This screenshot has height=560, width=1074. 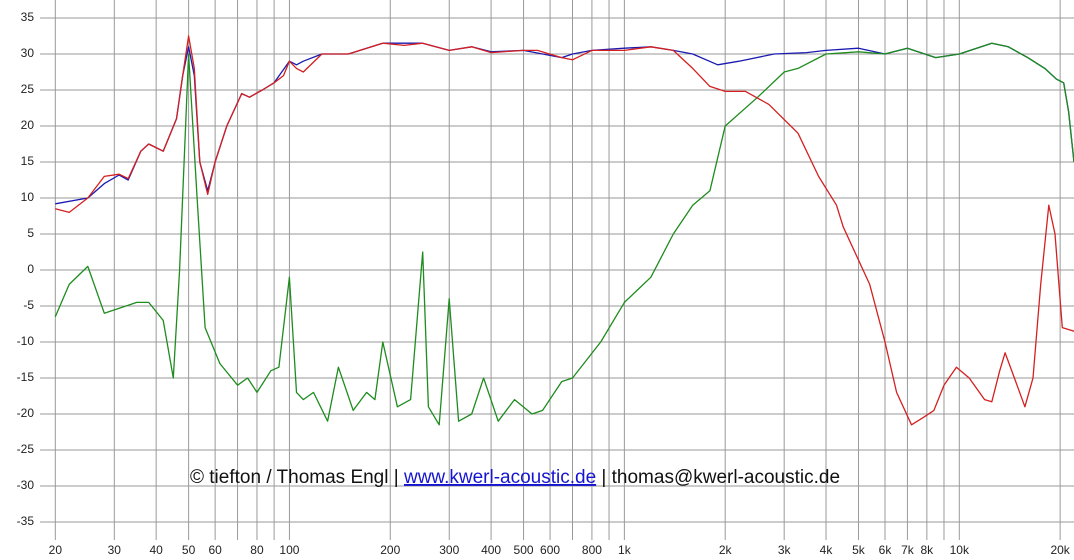 I want to click on x-tick-label: 4k, so click(x=827, y=550).